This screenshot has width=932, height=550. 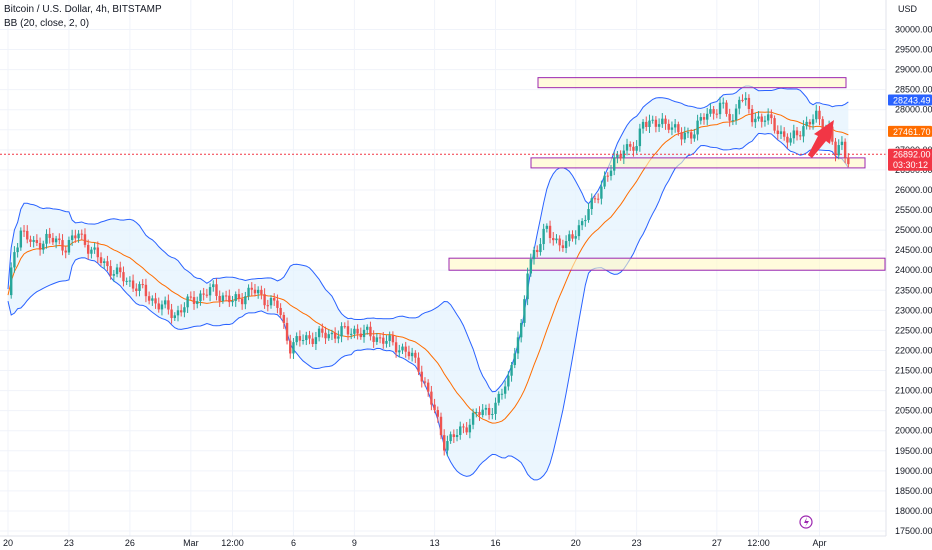 What do you see at coordinates (913, 110) in the screenshot?
I see `y-tick-label: 28000.00` at bounding box center [913, 110].